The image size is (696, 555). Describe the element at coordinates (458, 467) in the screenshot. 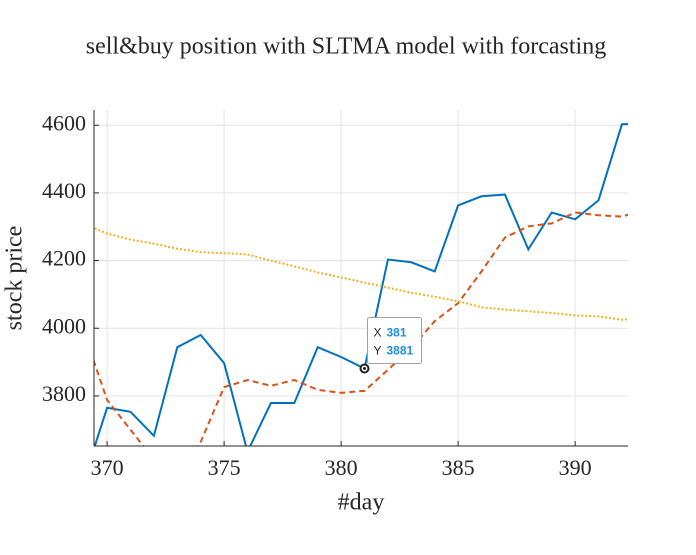

I see `x-tick-label: 385` at that location.